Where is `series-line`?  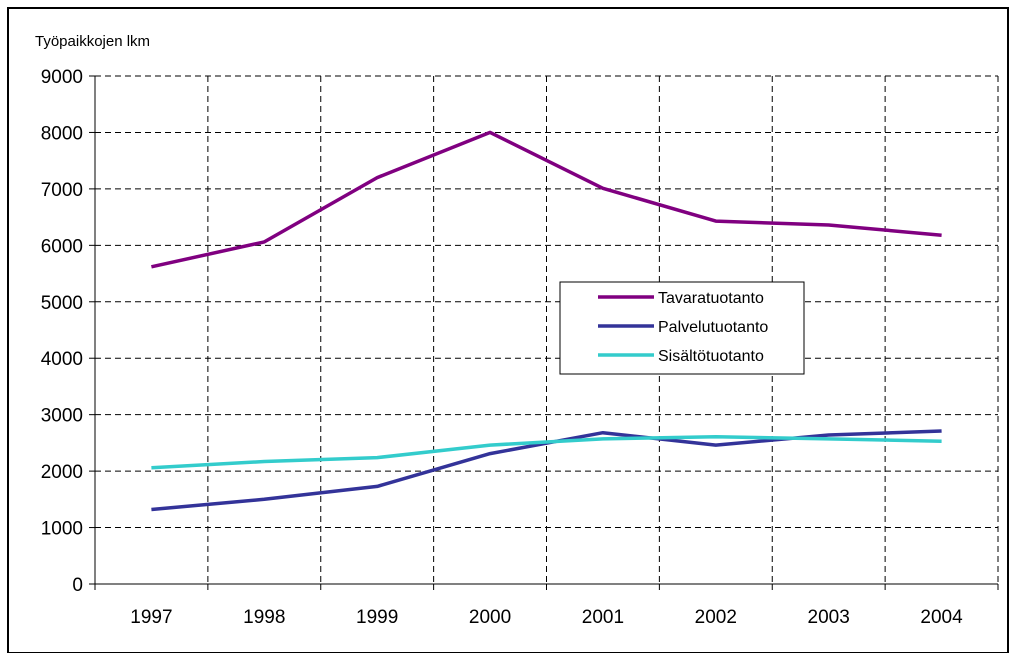 series-line is located at coordinates (546, 452).